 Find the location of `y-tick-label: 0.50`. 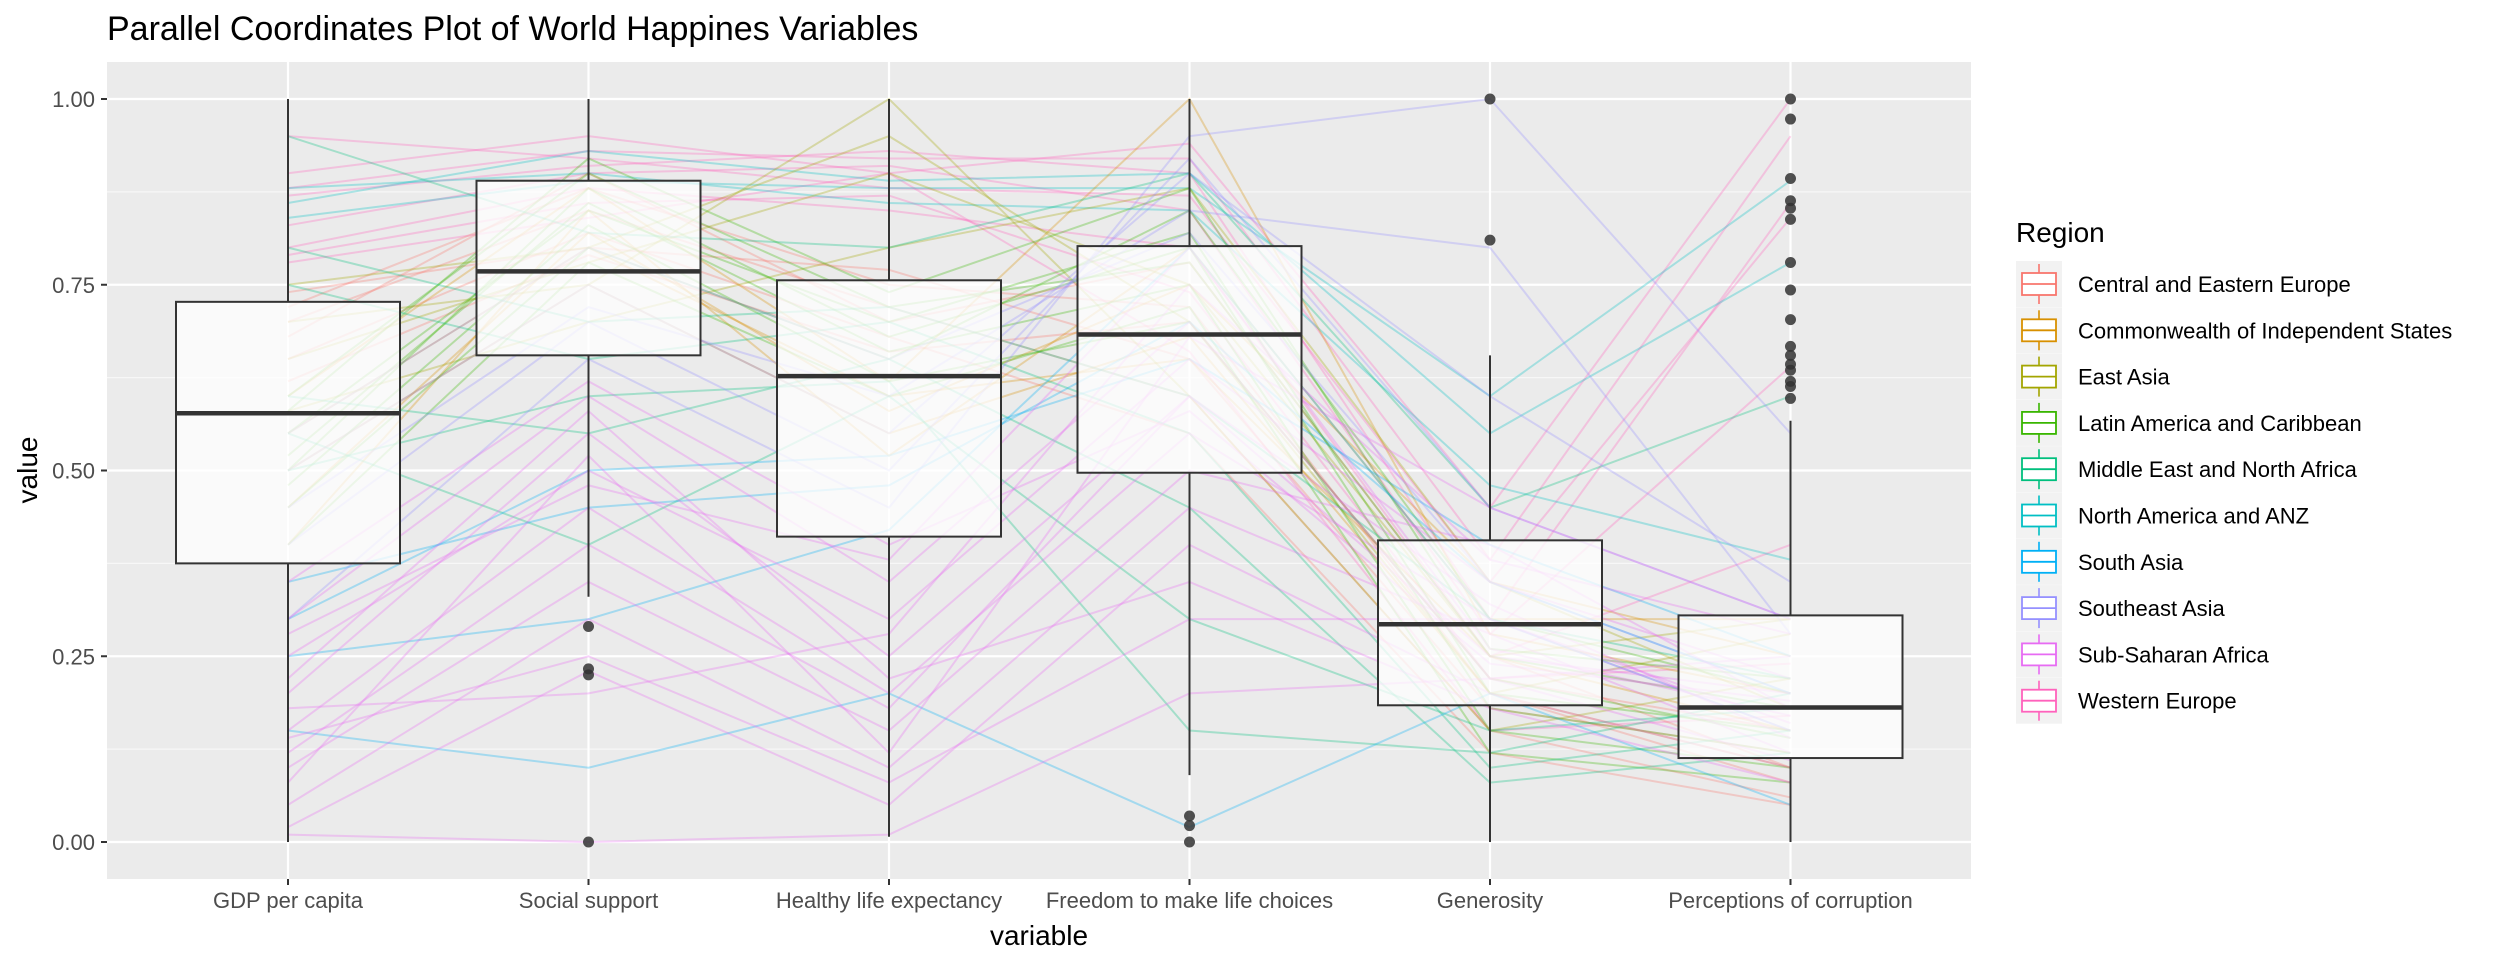

y-tick-label: 0.50 is located at coordinates (73, 471).